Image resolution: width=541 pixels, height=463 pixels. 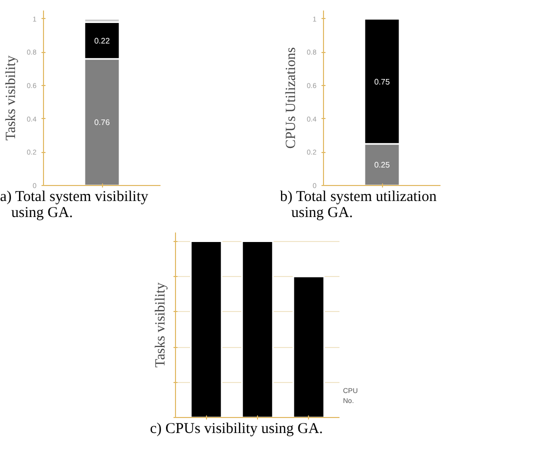 What do you see at coordinates (382, 81) in the screenshot?
I see `data-label: 0.75` at bounding box center [382, 81].